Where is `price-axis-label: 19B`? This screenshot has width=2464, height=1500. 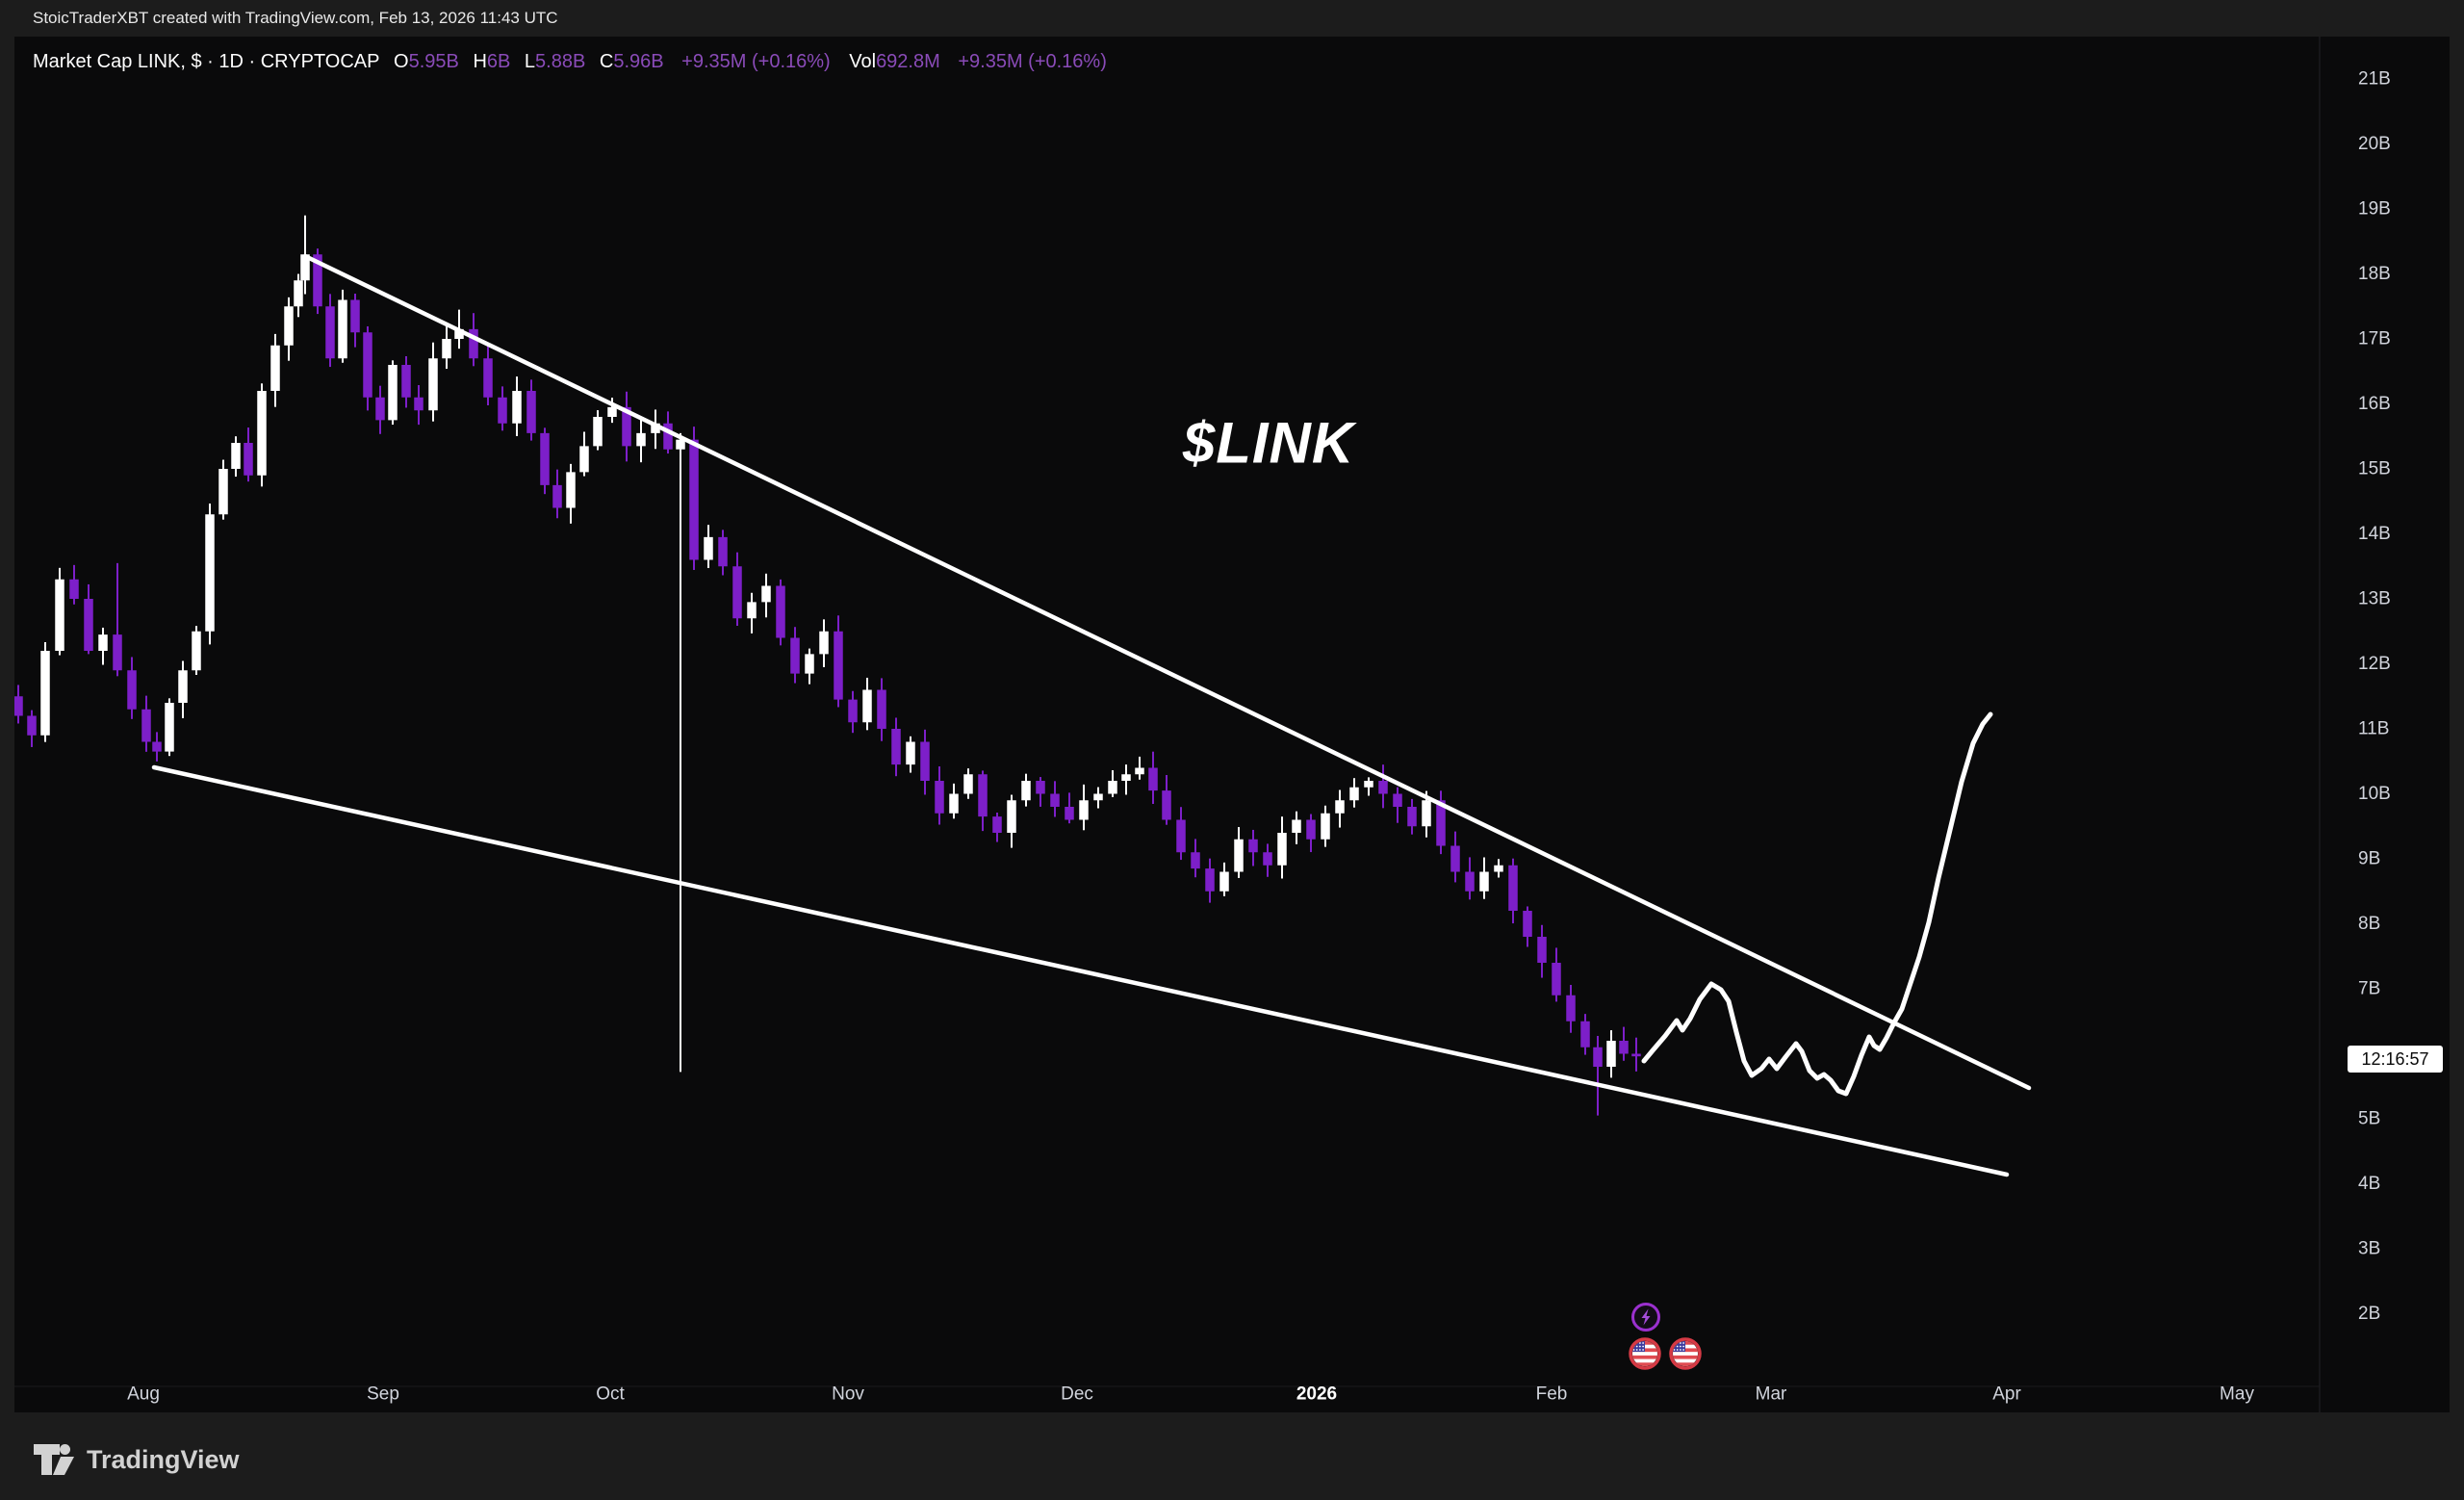
price-axis-label: 19B is located at coordinates (2374, 209).